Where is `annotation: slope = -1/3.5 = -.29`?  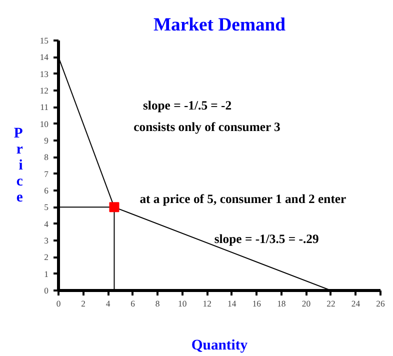
annotation: slope = -1/3.5 = -.29 is located at coordinates (266, 239).